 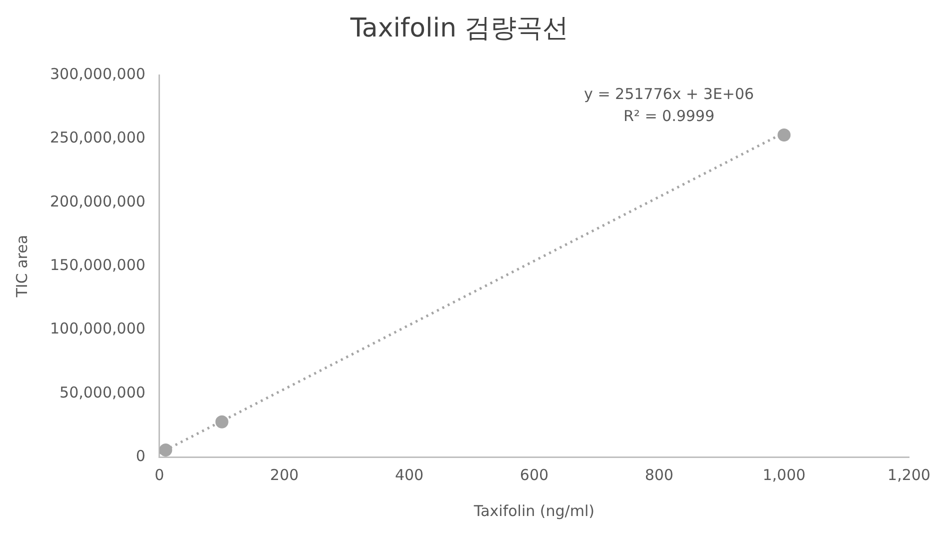 What do you see at coordinates (98, 201) in the screenshot?
I see `y-tick-label: 200,000,000` at bounding box center [98, 201].